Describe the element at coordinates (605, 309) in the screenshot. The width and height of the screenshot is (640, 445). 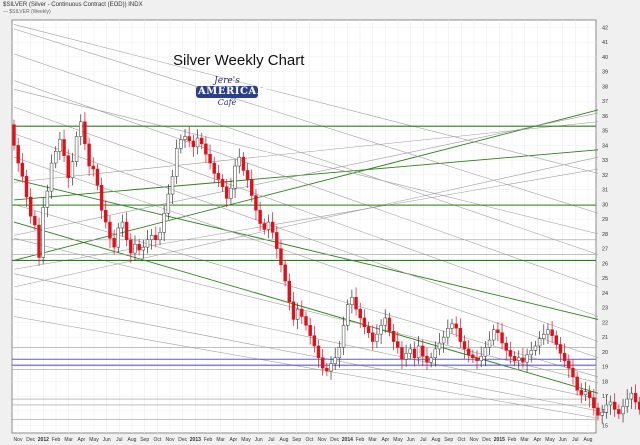
I see `y-tick-label: 23` at that location.